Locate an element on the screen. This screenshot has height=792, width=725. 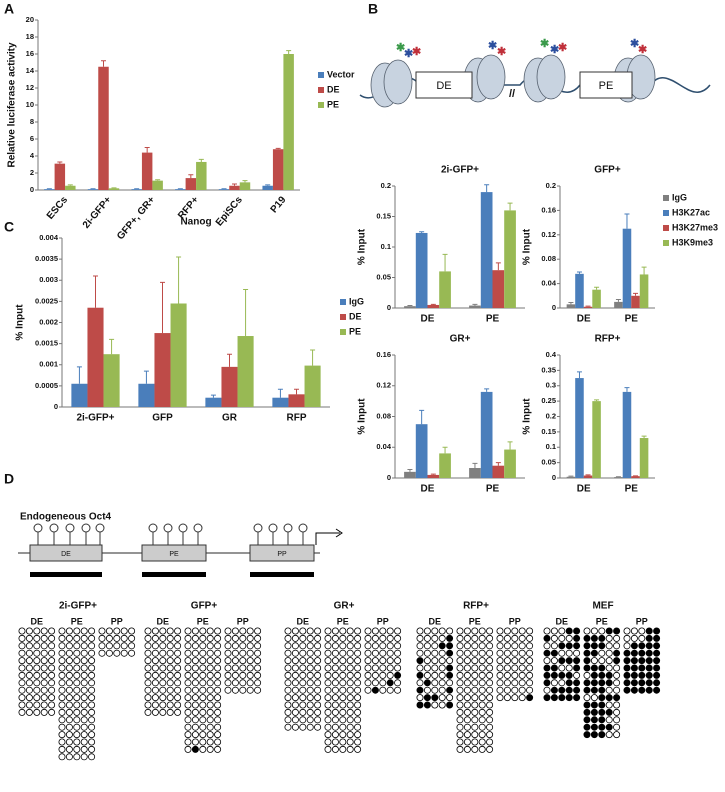
sample-name: 2i-GFP+ is located at coordinates (78, 606).